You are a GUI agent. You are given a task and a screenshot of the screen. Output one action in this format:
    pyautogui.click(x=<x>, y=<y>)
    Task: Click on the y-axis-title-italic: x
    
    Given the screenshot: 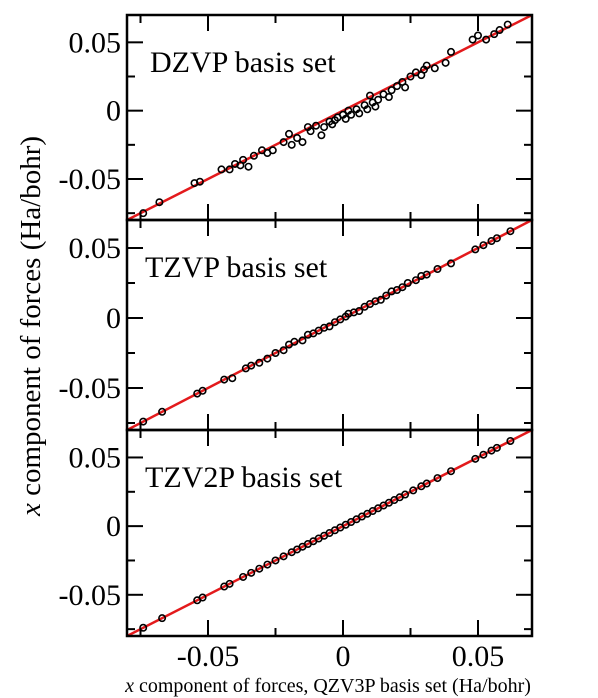 What is the action you would take?
    pyautogui.click(x=31, y=510)
    